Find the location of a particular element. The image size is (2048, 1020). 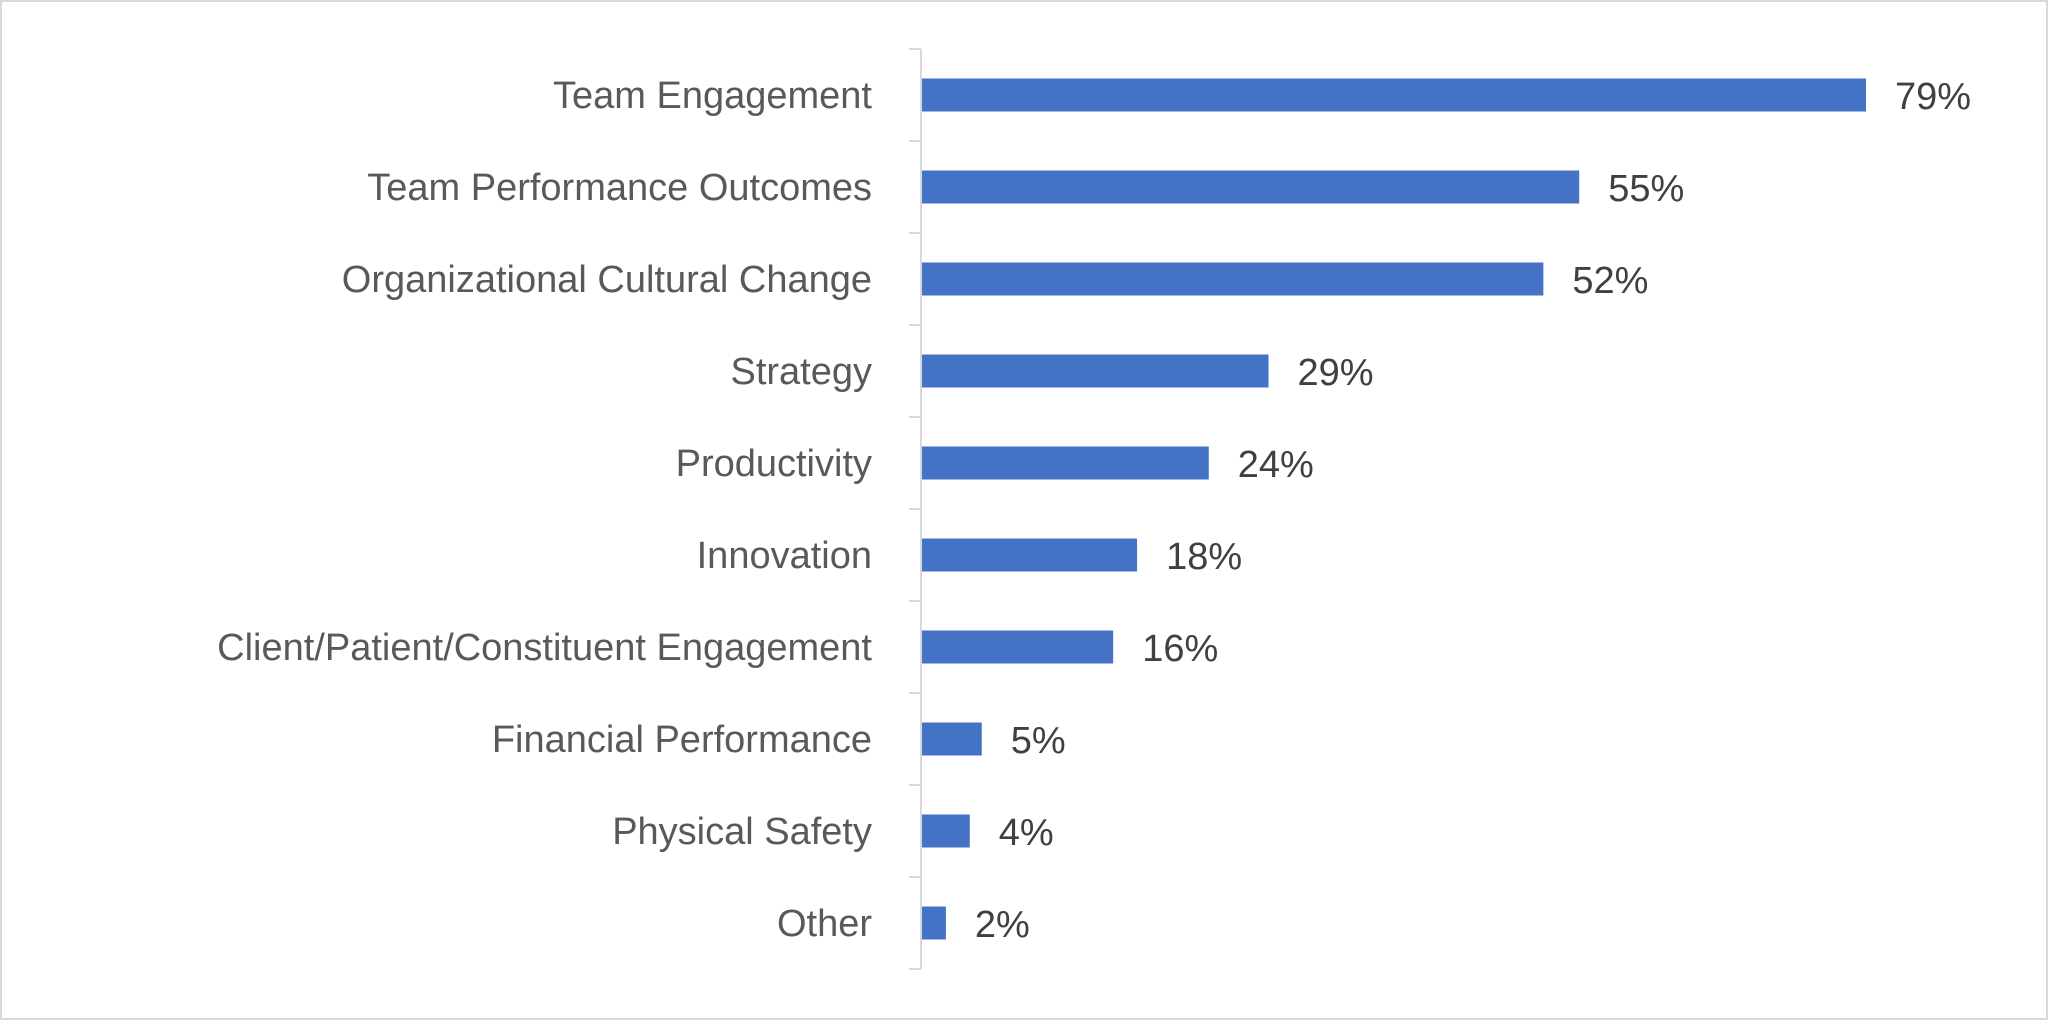

data-label: 24% is located at coordinates (1276, 465).